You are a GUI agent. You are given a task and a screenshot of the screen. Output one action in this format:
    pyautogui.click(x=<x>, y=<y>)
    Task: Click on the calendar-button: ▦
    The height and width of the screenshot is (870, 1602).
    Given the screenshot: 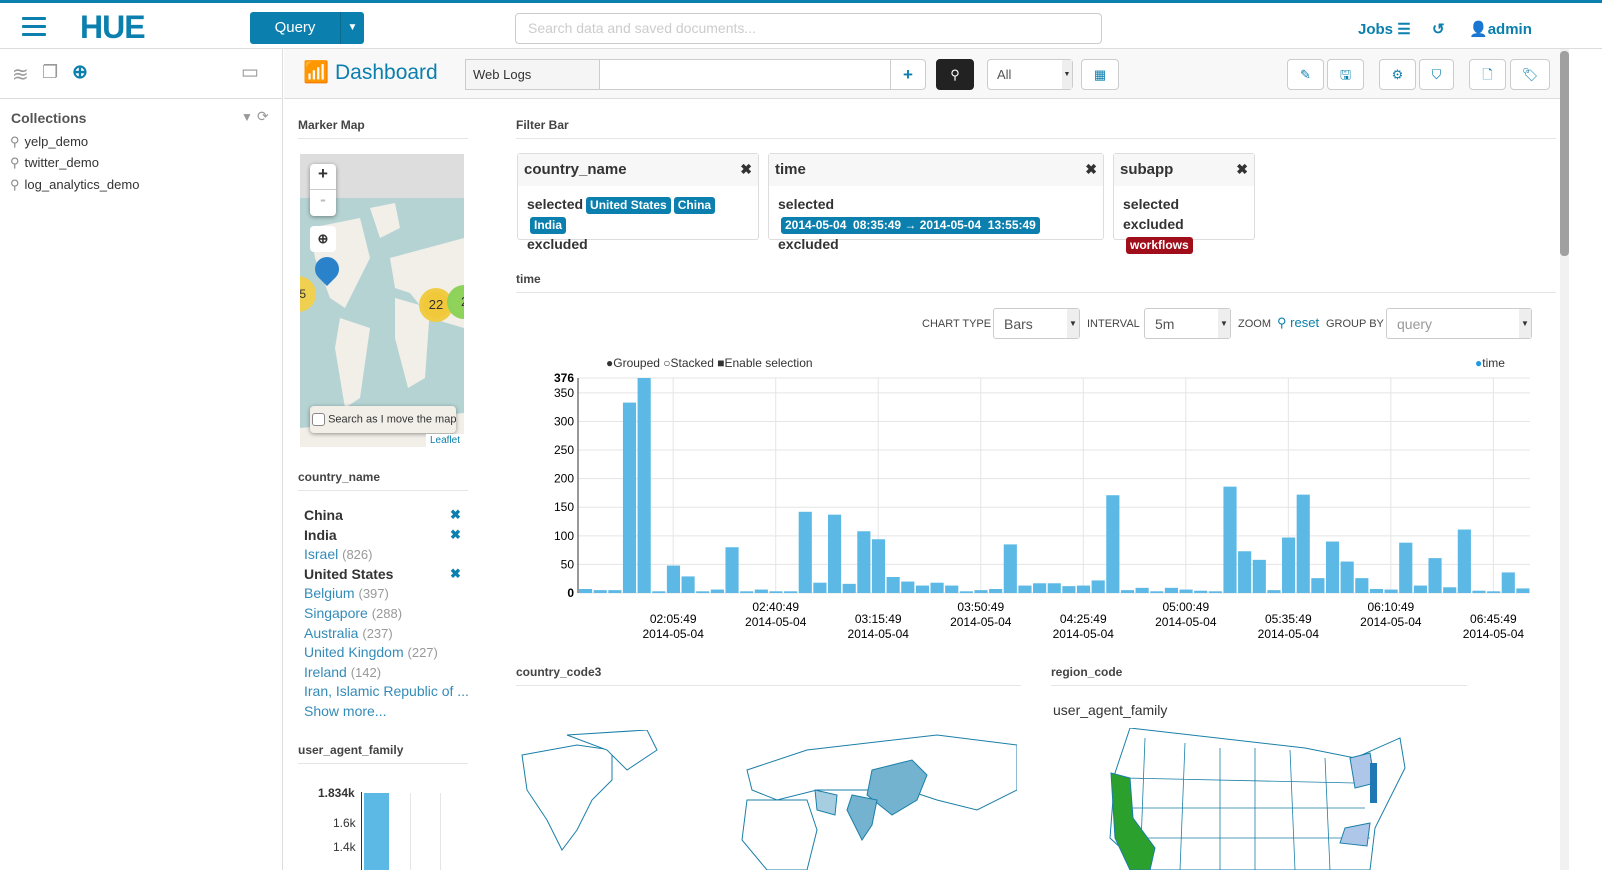 What is the action you would take?
    pyautogui.click(x=1100, y=74)
    